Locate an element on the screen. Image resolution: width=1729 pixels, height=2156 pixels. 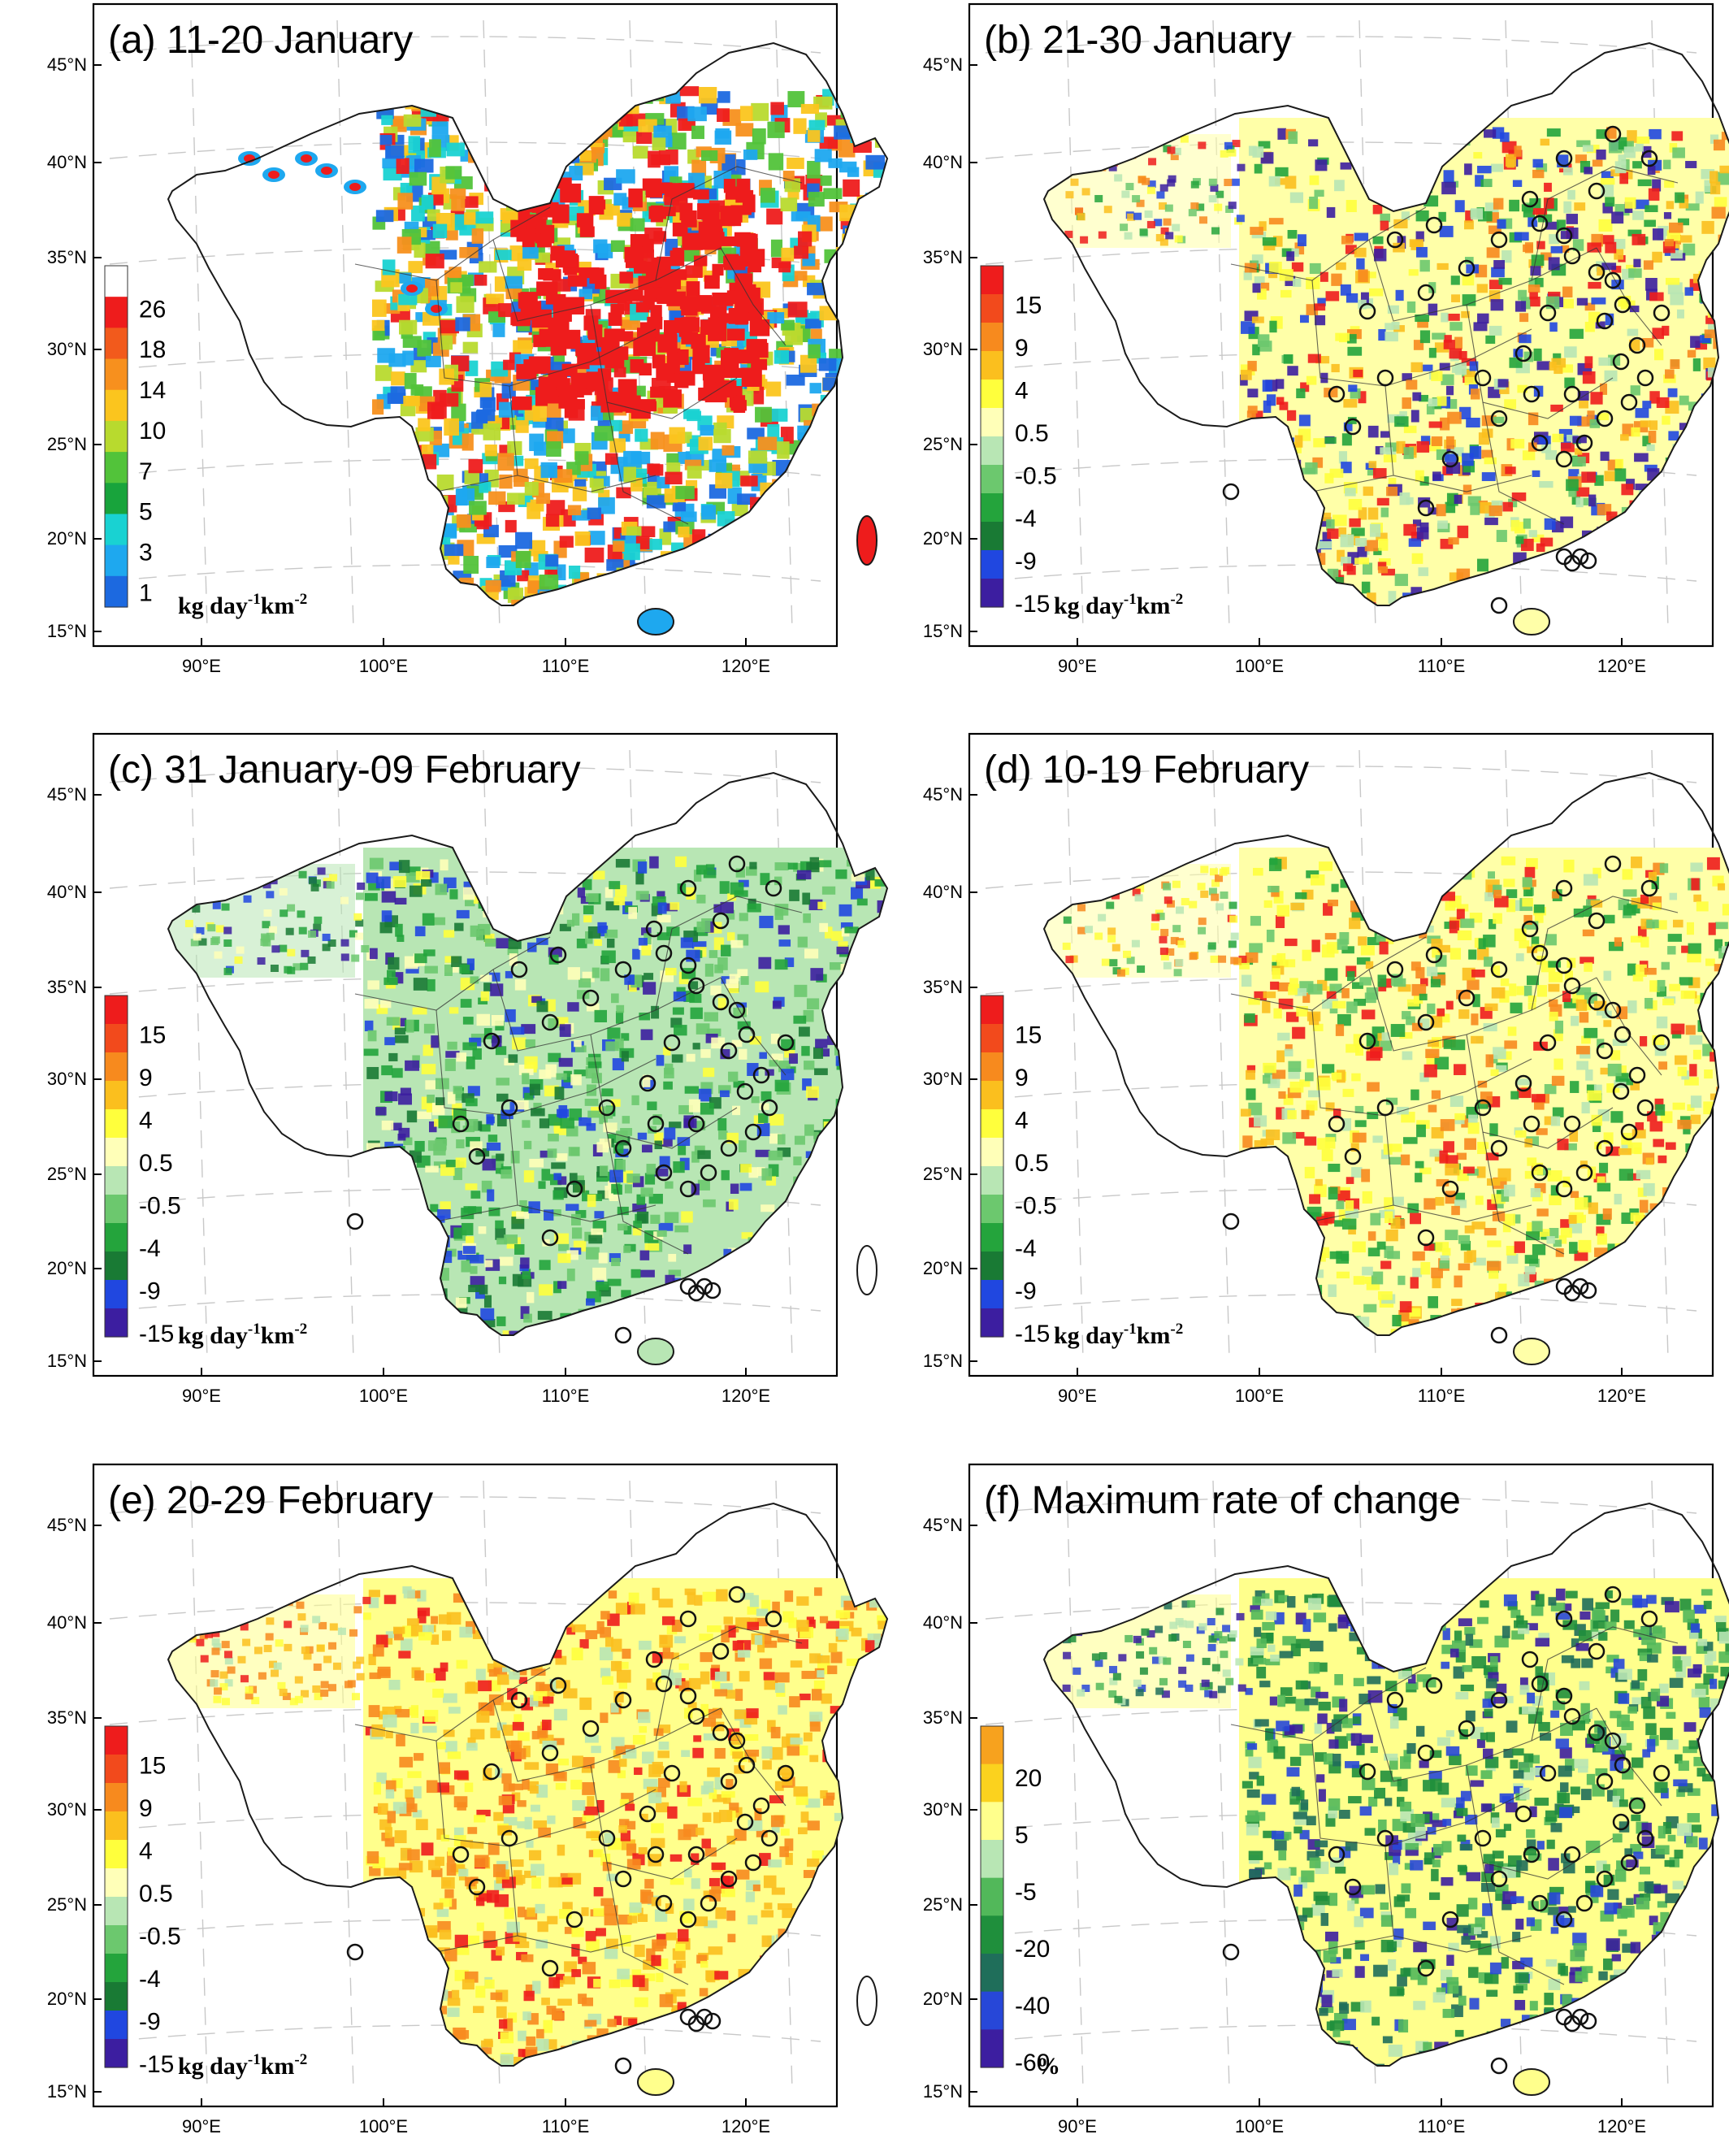
lon-tick-label: 100°E is located at coordinates (1259, 1396).